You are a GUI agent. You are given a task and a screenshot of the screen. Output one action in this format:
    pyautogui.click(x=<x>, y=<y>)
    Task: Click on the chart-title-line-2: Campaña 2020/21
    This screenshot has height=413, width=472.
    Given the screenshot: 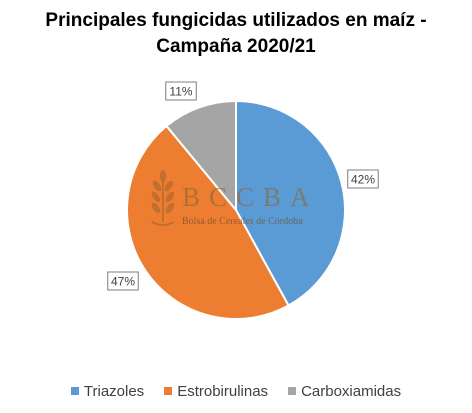 What is the action you would take?
    pyautogui.click(x=236, y=46)
    